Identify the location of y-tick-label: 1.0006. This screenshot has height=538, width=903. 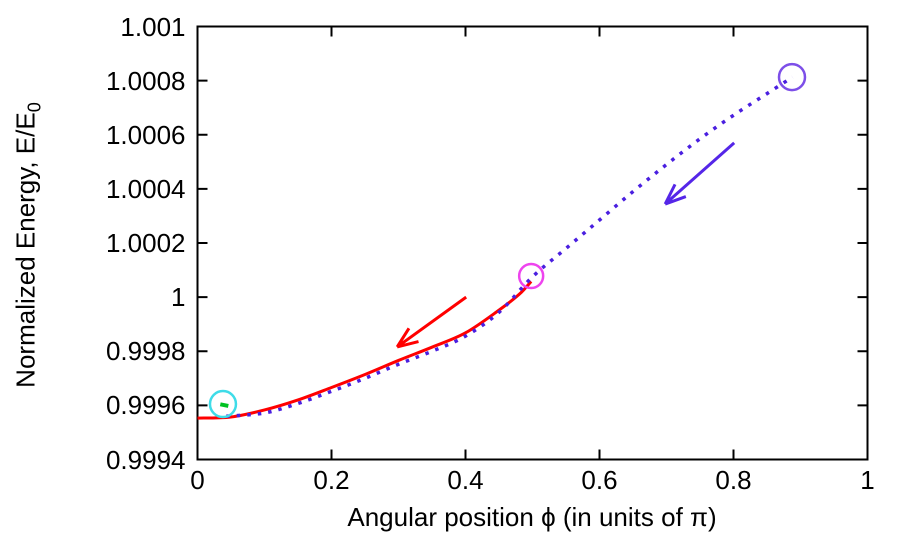
(145, 134).